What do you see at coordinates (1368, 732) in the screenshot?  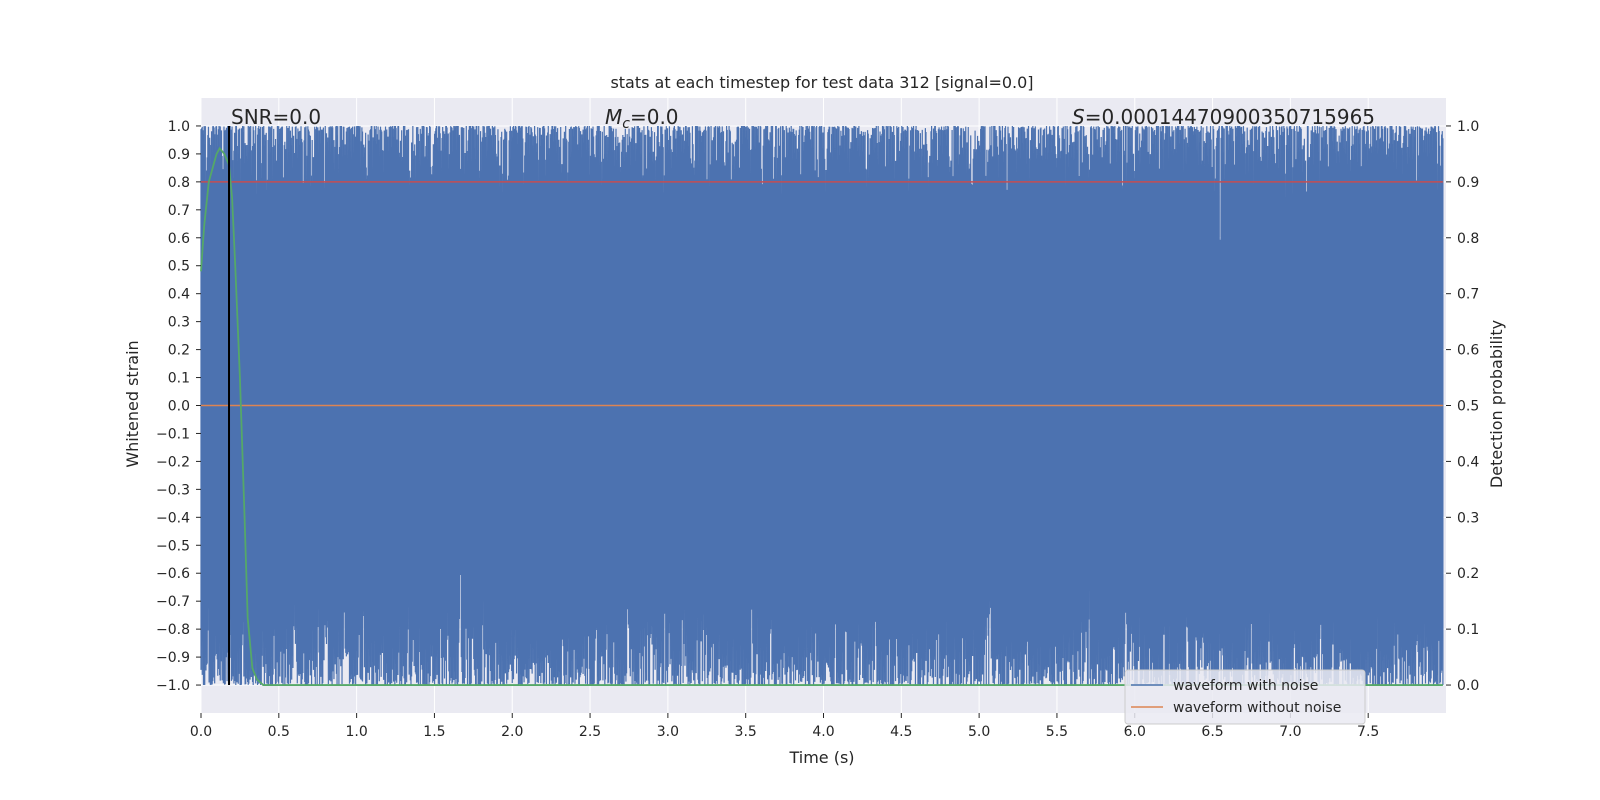 I see `x-tick-label: 7.5` at bounding box center [1368, 732].